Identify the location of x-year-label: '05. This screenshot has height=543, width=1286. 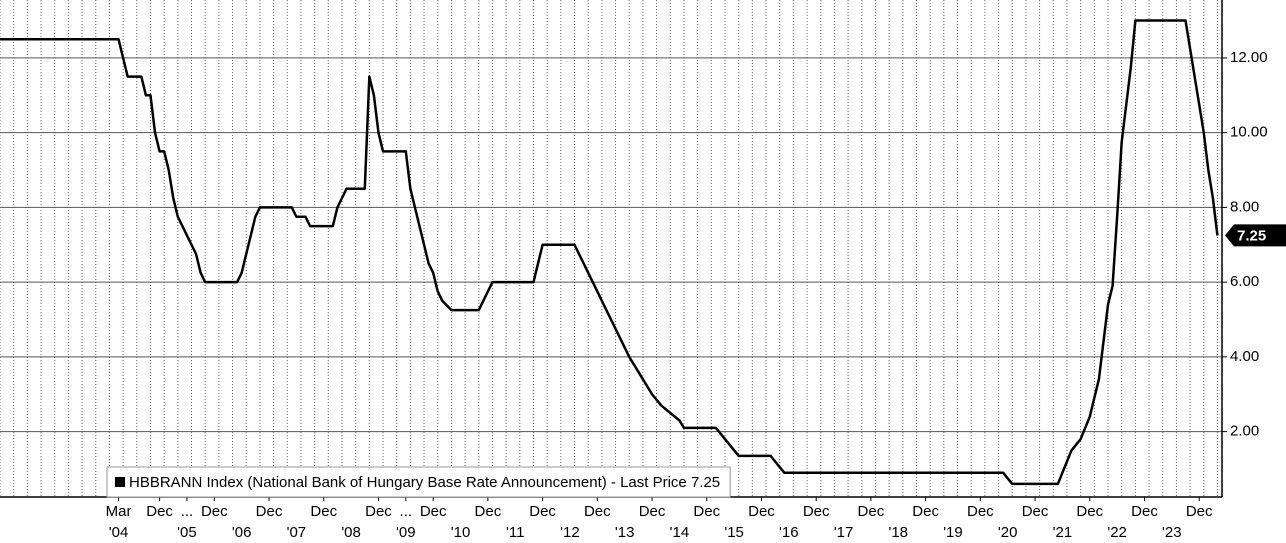
(187, 532).